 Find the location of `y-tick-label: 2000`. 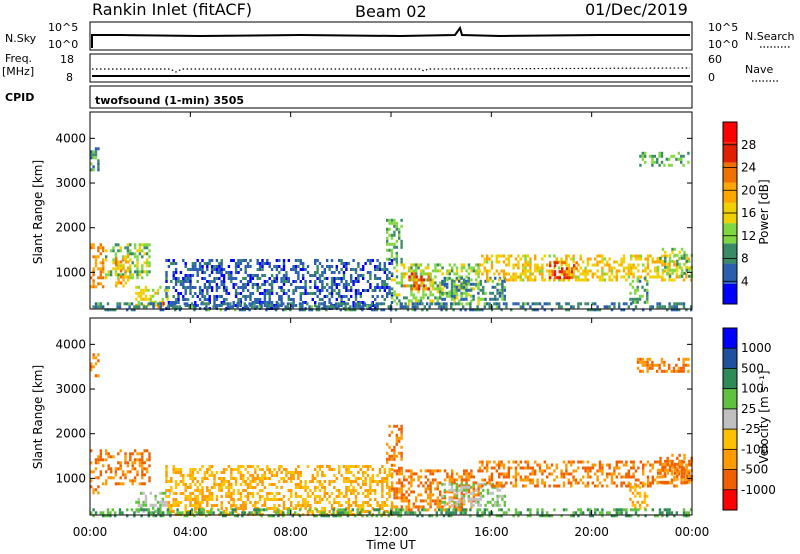

y-tick-label: 2000 is located at coordinates (70, 228).